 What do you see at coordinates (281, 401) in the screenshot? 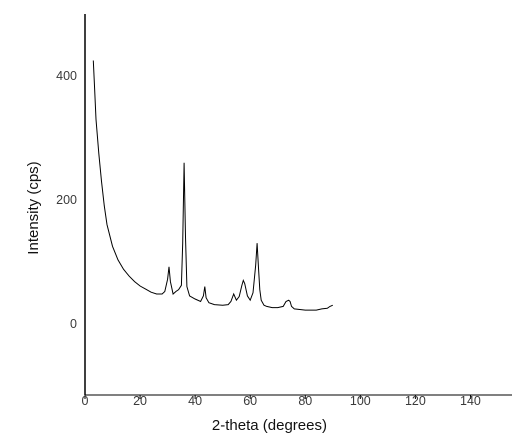
I see `x-axis-ticks: 0 20 40 60 80 100 120 140` at bounding box center [281, 401].